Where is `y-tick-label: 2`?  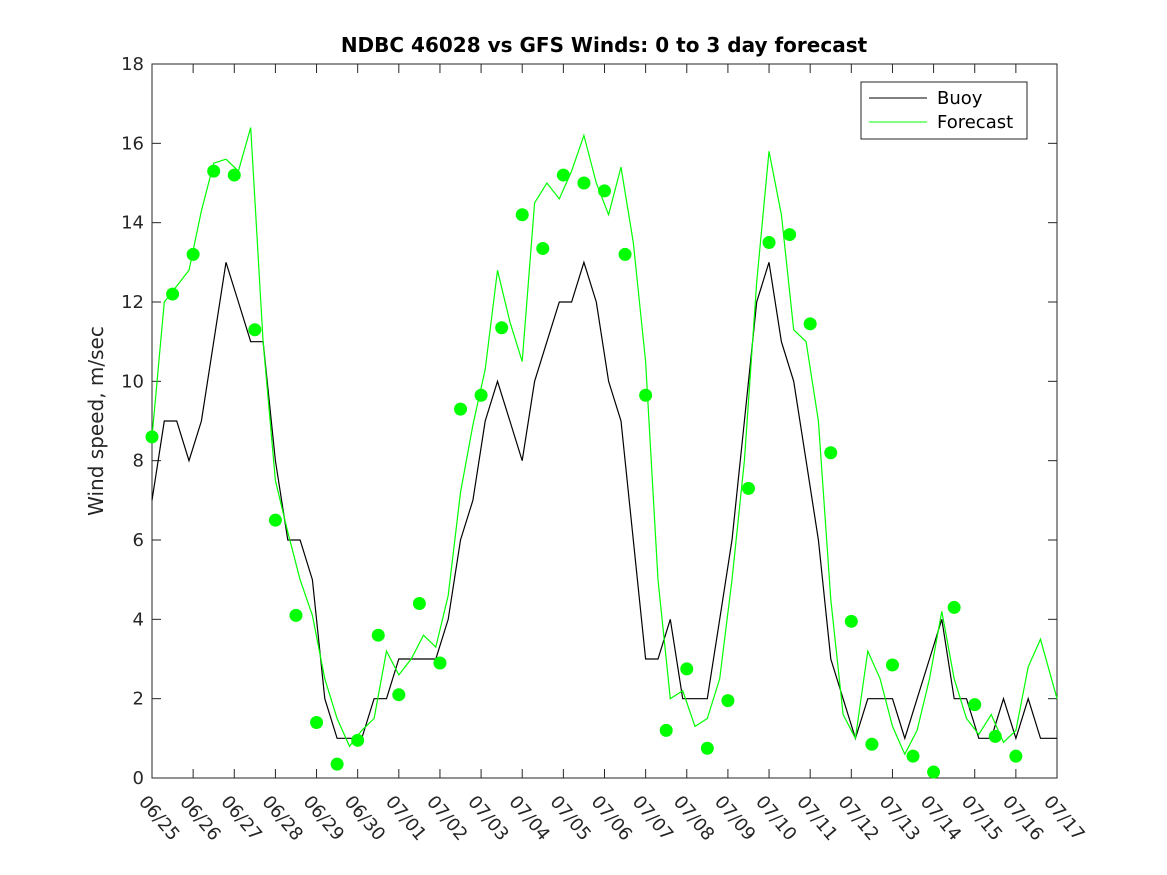 y-tick-label: 2 is located at coordinates (138, 699).